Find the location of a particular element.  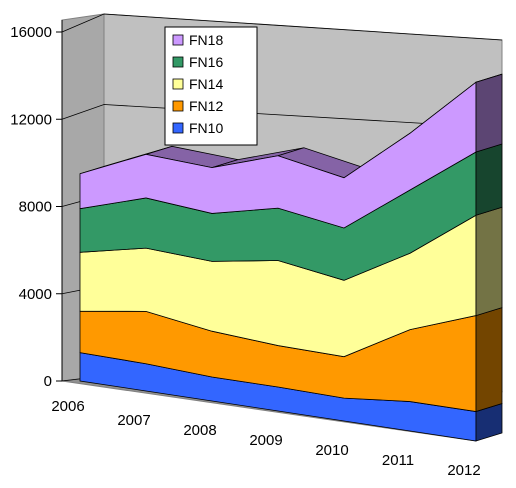

area-side-fn18 is located at coordinates (489, 113).